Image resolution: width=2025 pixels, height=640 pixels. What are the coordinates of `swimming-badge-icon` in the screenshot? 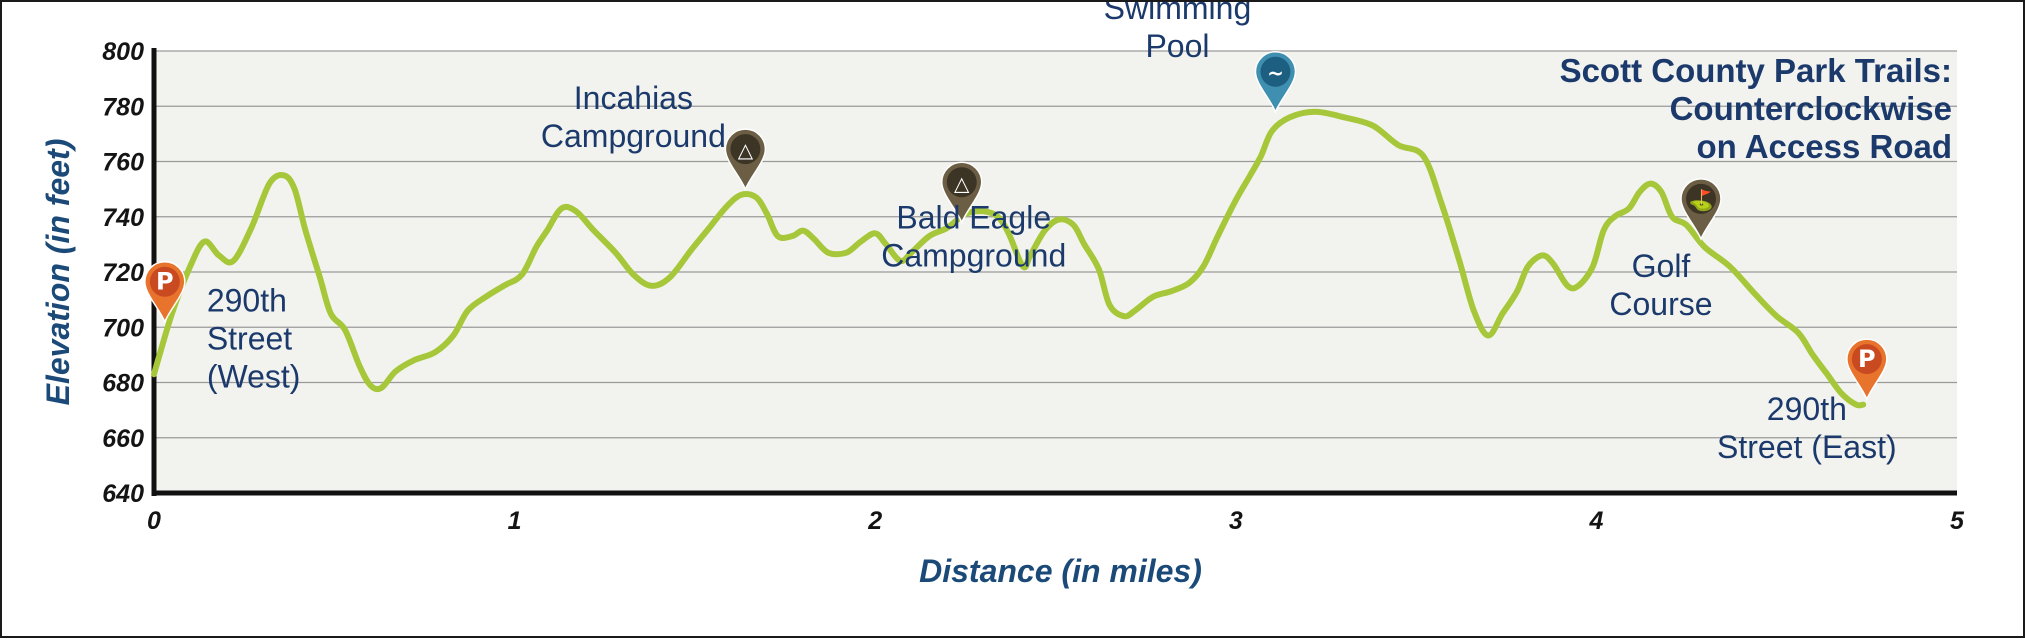 It's located at (1275, 71).